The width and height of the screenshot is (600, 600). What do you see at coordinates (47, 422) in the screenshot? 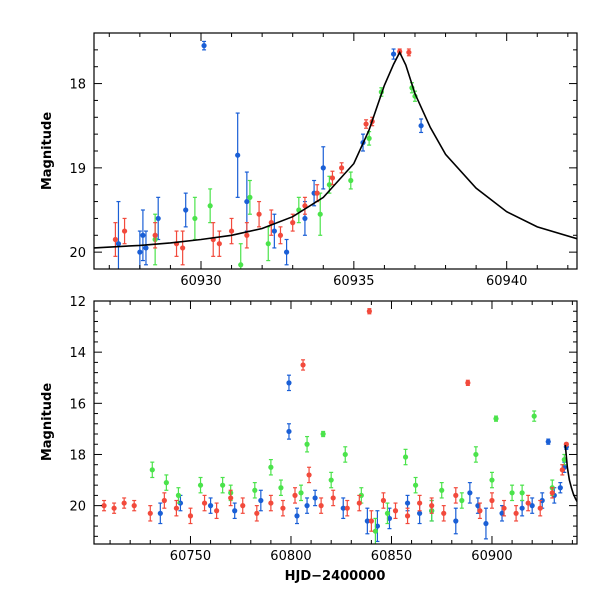
I see `full-y-axis-title: Magnitude` at bounding box center [47, 422].